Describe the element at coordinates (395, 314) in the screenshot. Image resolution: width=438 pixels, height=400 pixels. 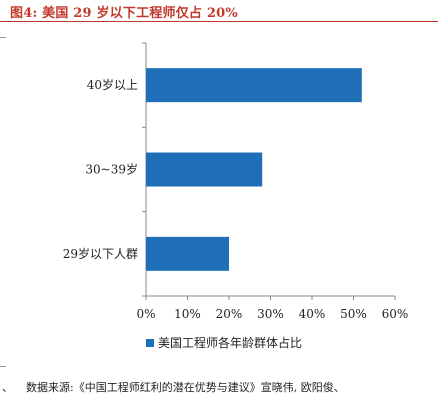
I see `x-tick-label: 60%` at that location.